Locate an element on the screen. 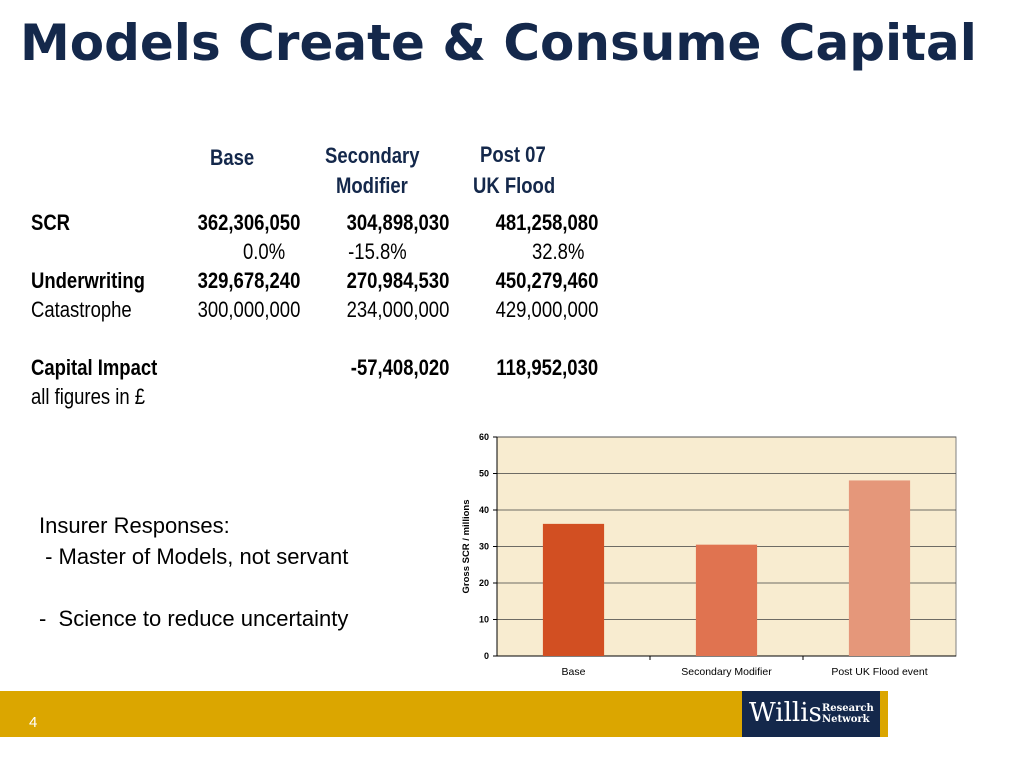 This screenshot has height=768, width=1024. scr-secondary: 304,898,030 is located at coordinates (397, 222).